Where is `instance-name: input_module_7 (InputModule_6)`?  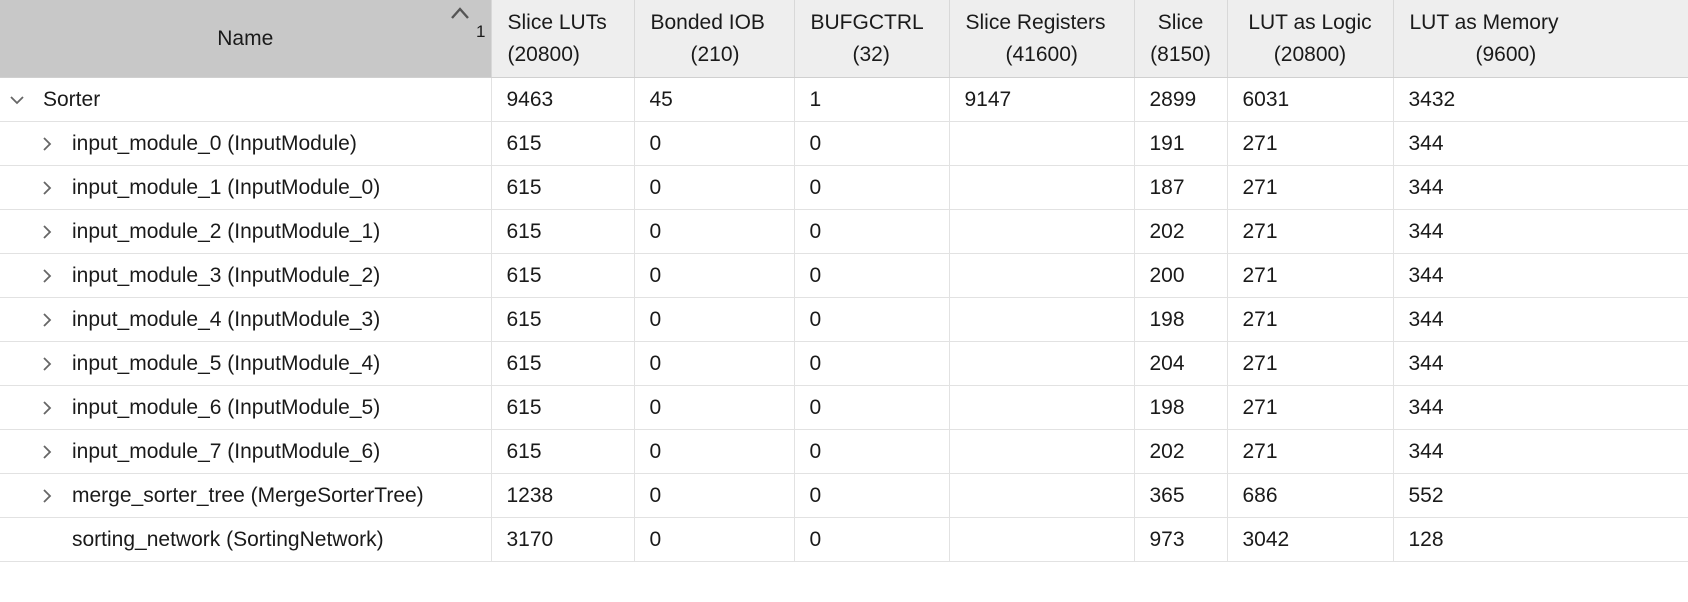
instance-name: input_module_7 (InputModule_6) is located at coordinates (226, 451).